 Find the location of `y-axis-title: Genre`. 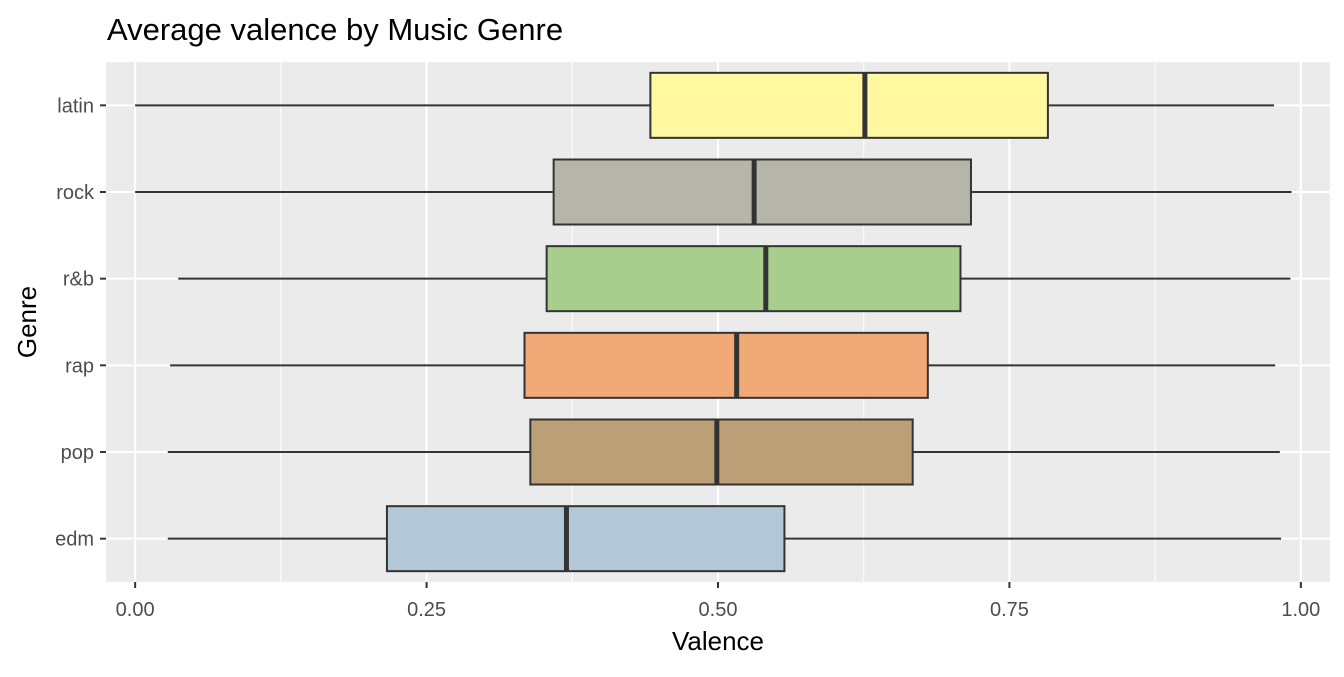

y-axis-title: Genre is located at coordinates (27, 322).